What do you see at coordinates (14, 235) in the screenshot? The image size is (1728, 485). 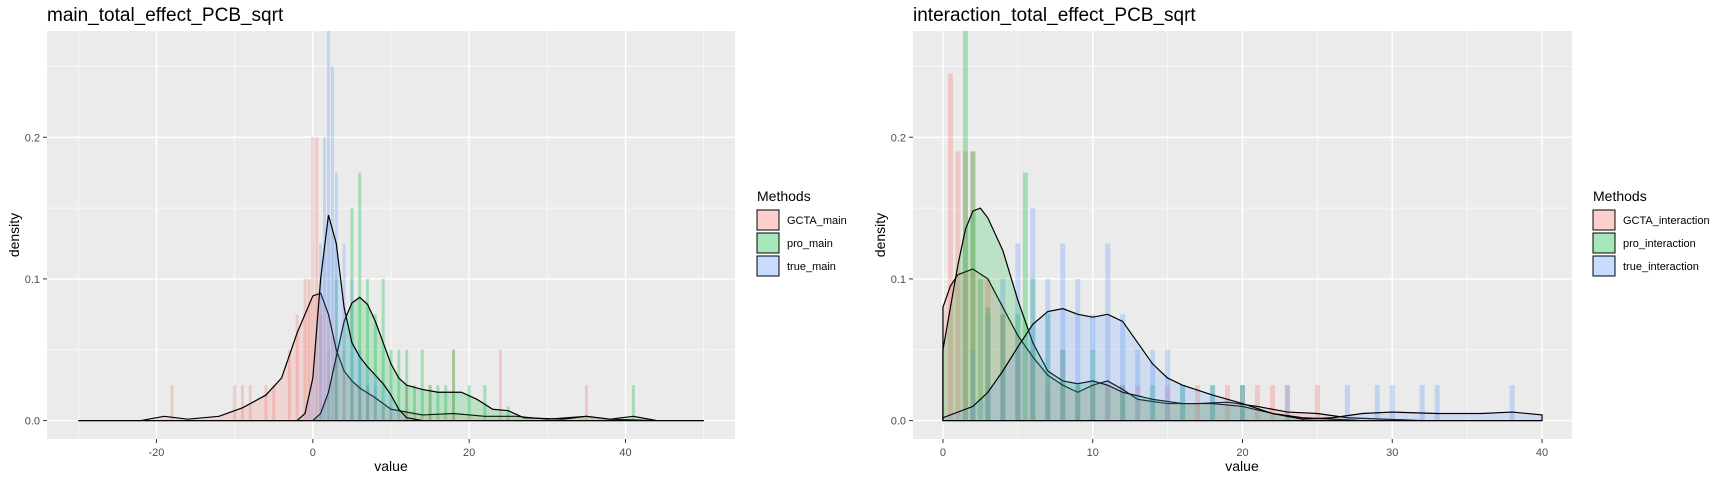 I see `y-axis-title-main: density` at bounding box center [14, 235].